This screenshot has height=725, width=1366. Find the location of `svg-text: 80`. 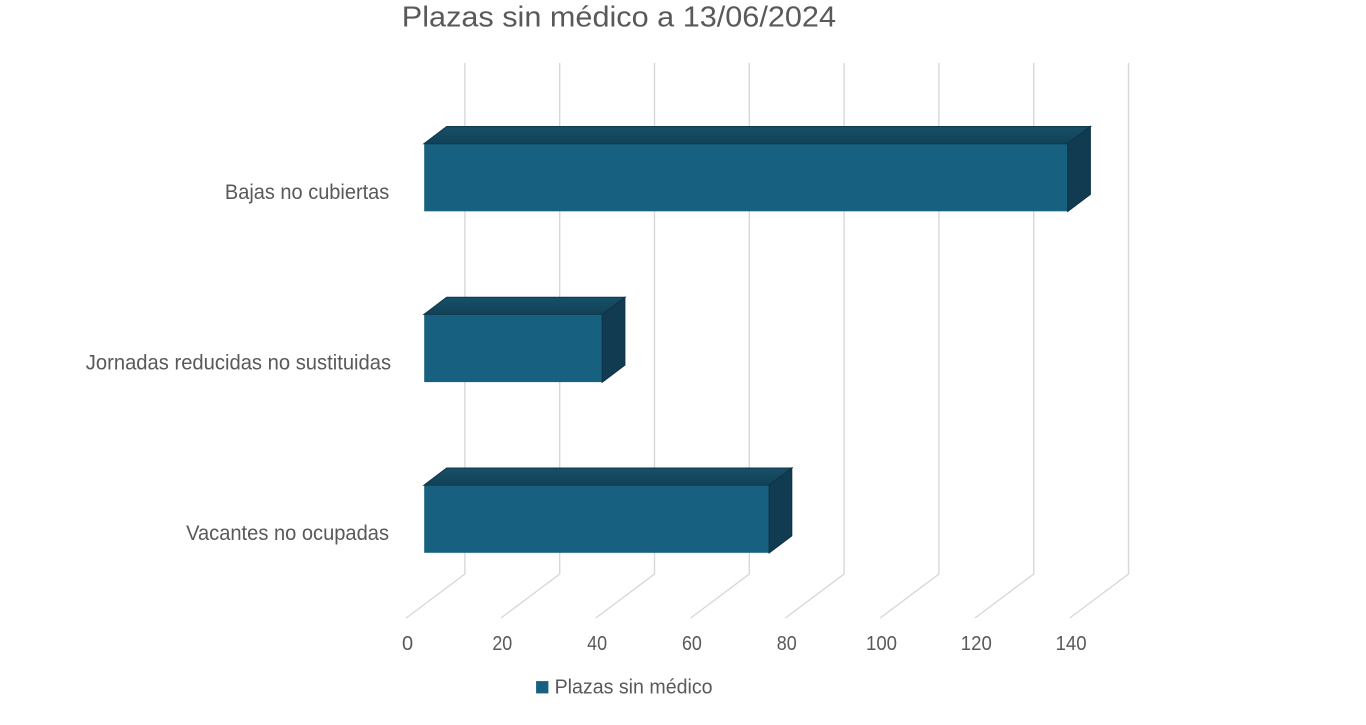

svg-text: 80 is located at coordinates (787, 644).